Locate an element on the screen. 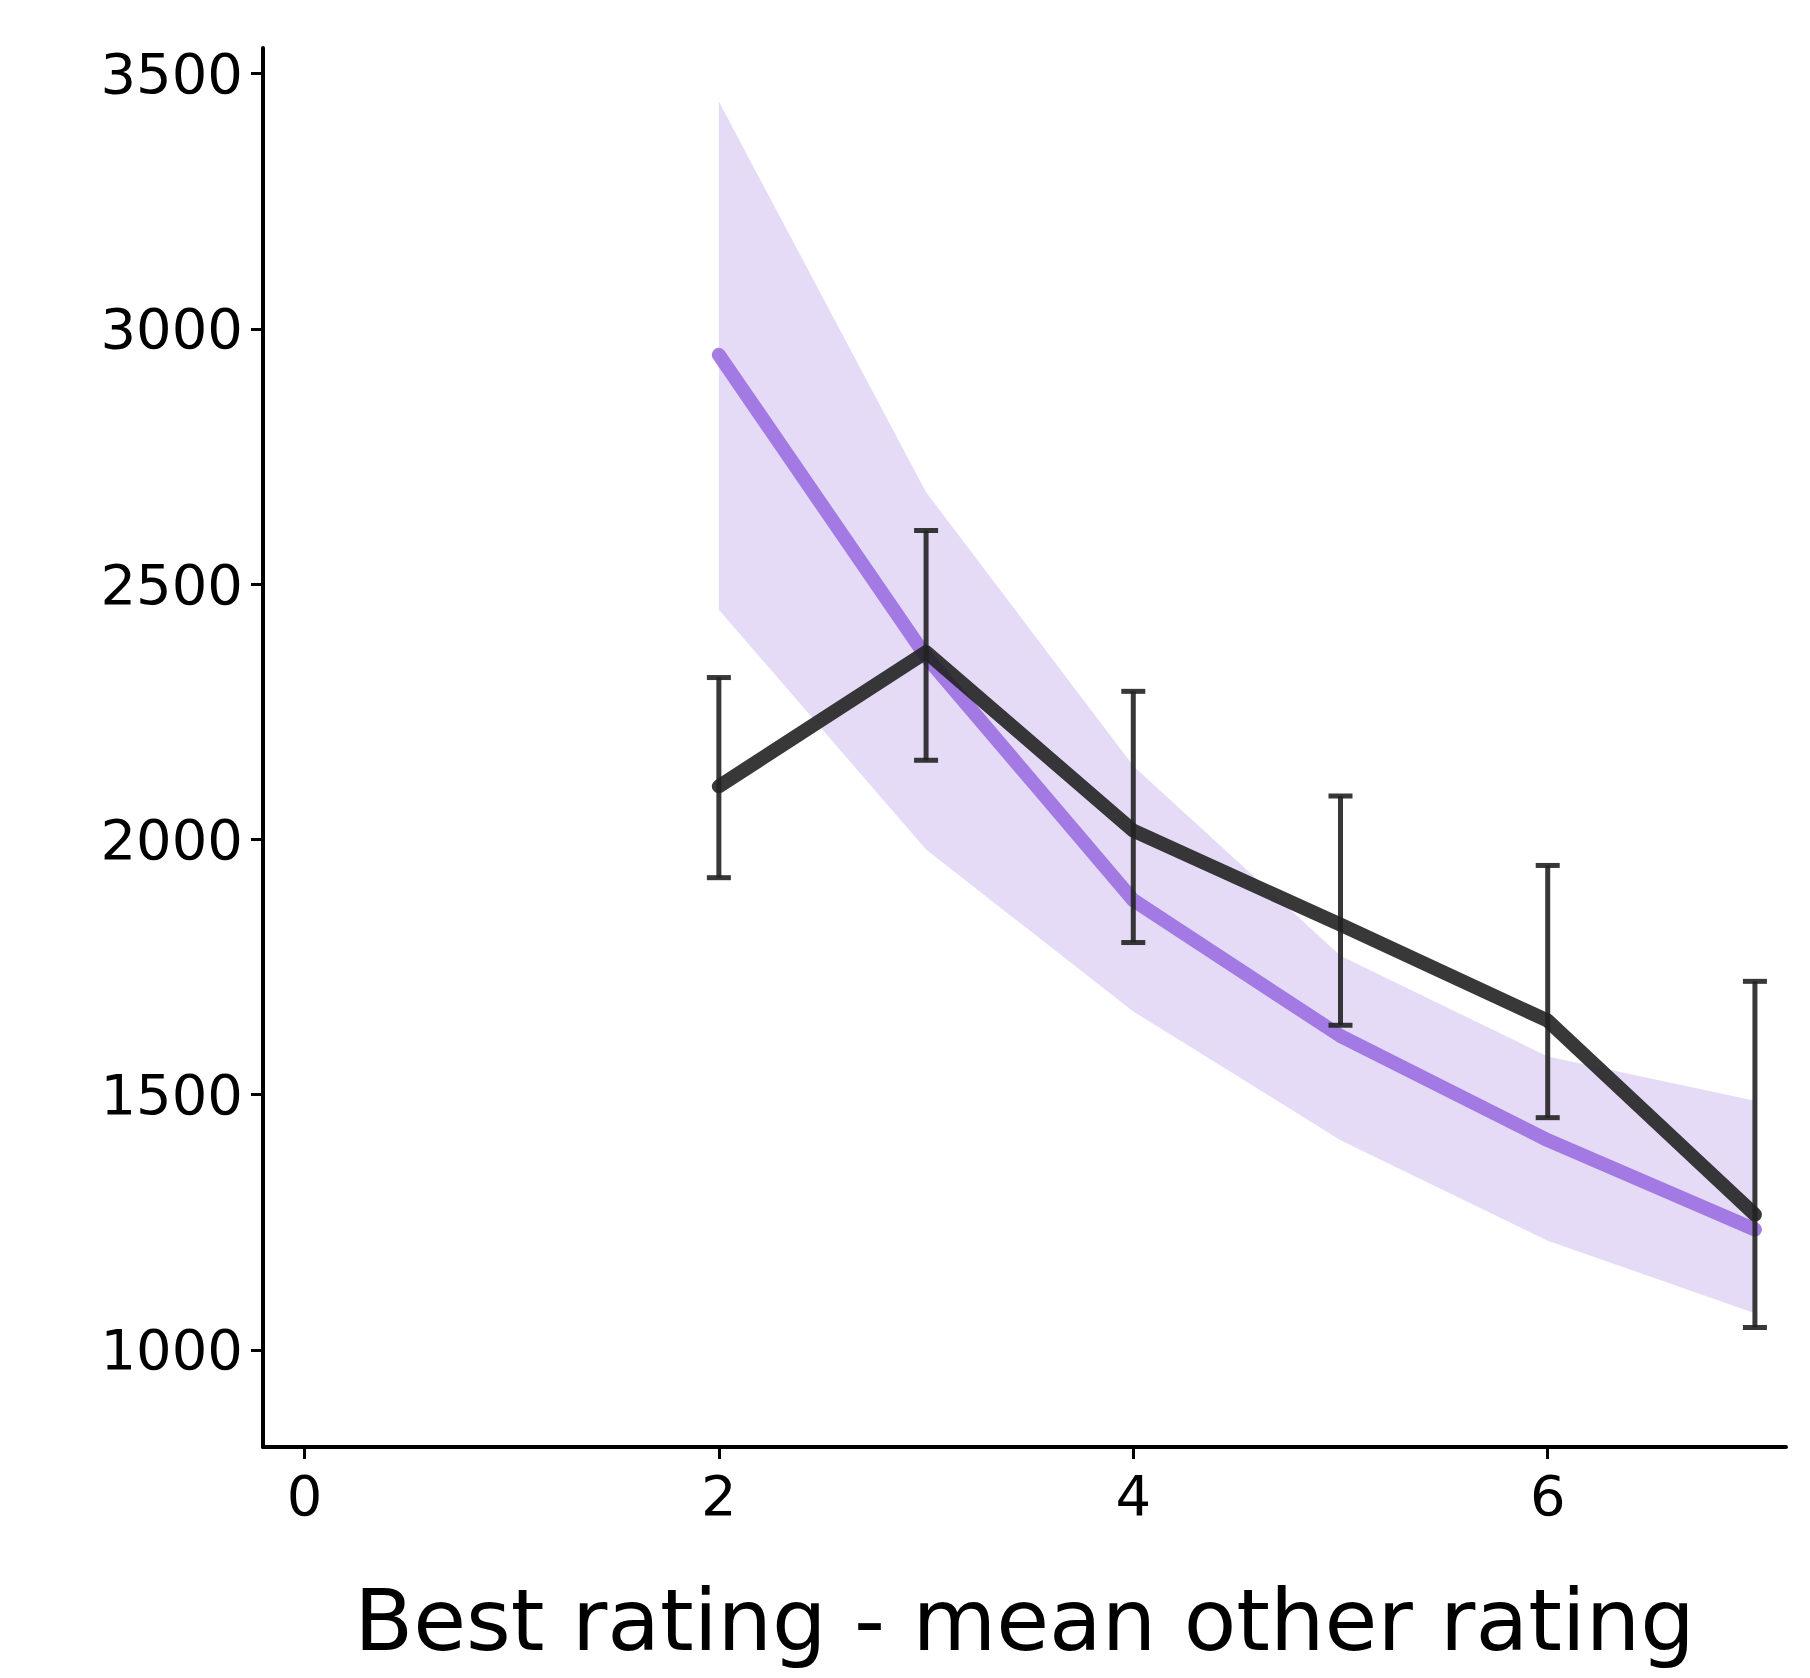 This screenshot has height=1678, width=1810. x-axis-title: Best rating - mean other rating is located at coordinates (1024, 1620).